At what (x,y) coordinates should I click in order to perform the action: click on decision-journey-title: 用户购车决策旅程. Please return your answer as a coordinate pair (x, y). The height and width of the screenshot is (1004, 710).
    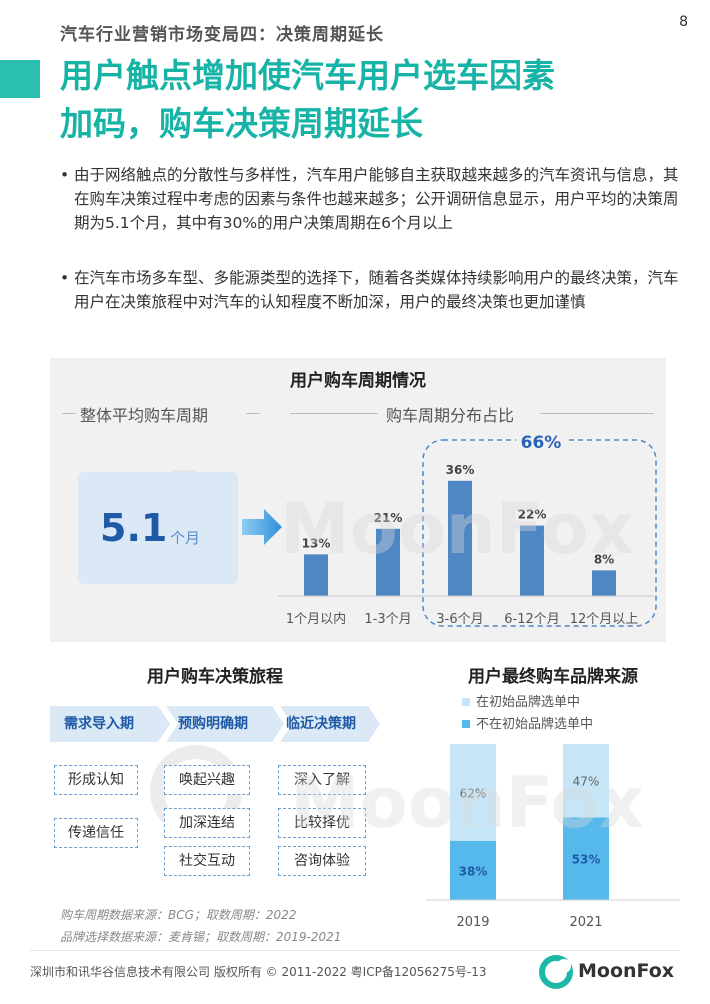
    Looking at the image, I should click on (215, 677).